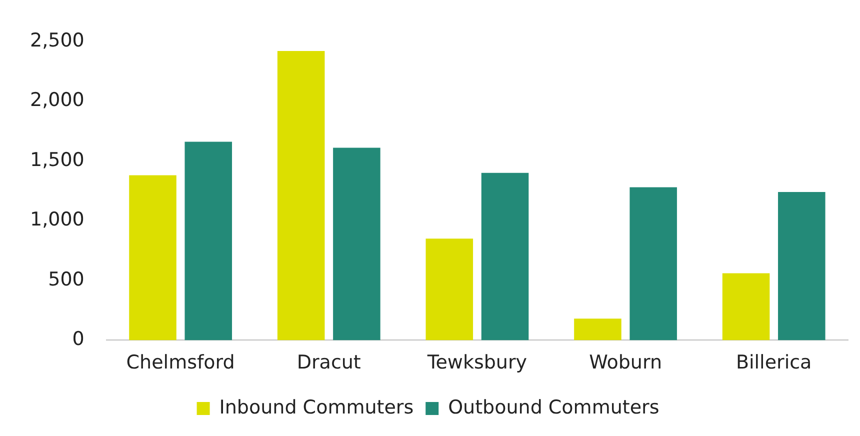 The height and width of the screenshot is (436, 860). What do you see at coordinates (57, 159) in the screenshot?
I see `y-tick-label: 1,500` at bounding box center [57, 159].